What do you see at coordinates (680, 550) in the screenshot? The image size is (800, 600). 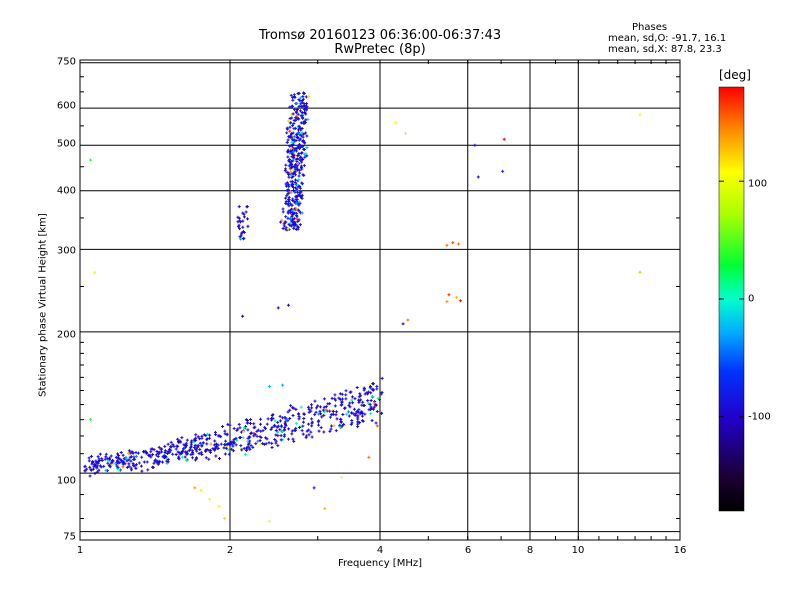 I see `x-tick-label: 16` at bounding box center [680, 550].